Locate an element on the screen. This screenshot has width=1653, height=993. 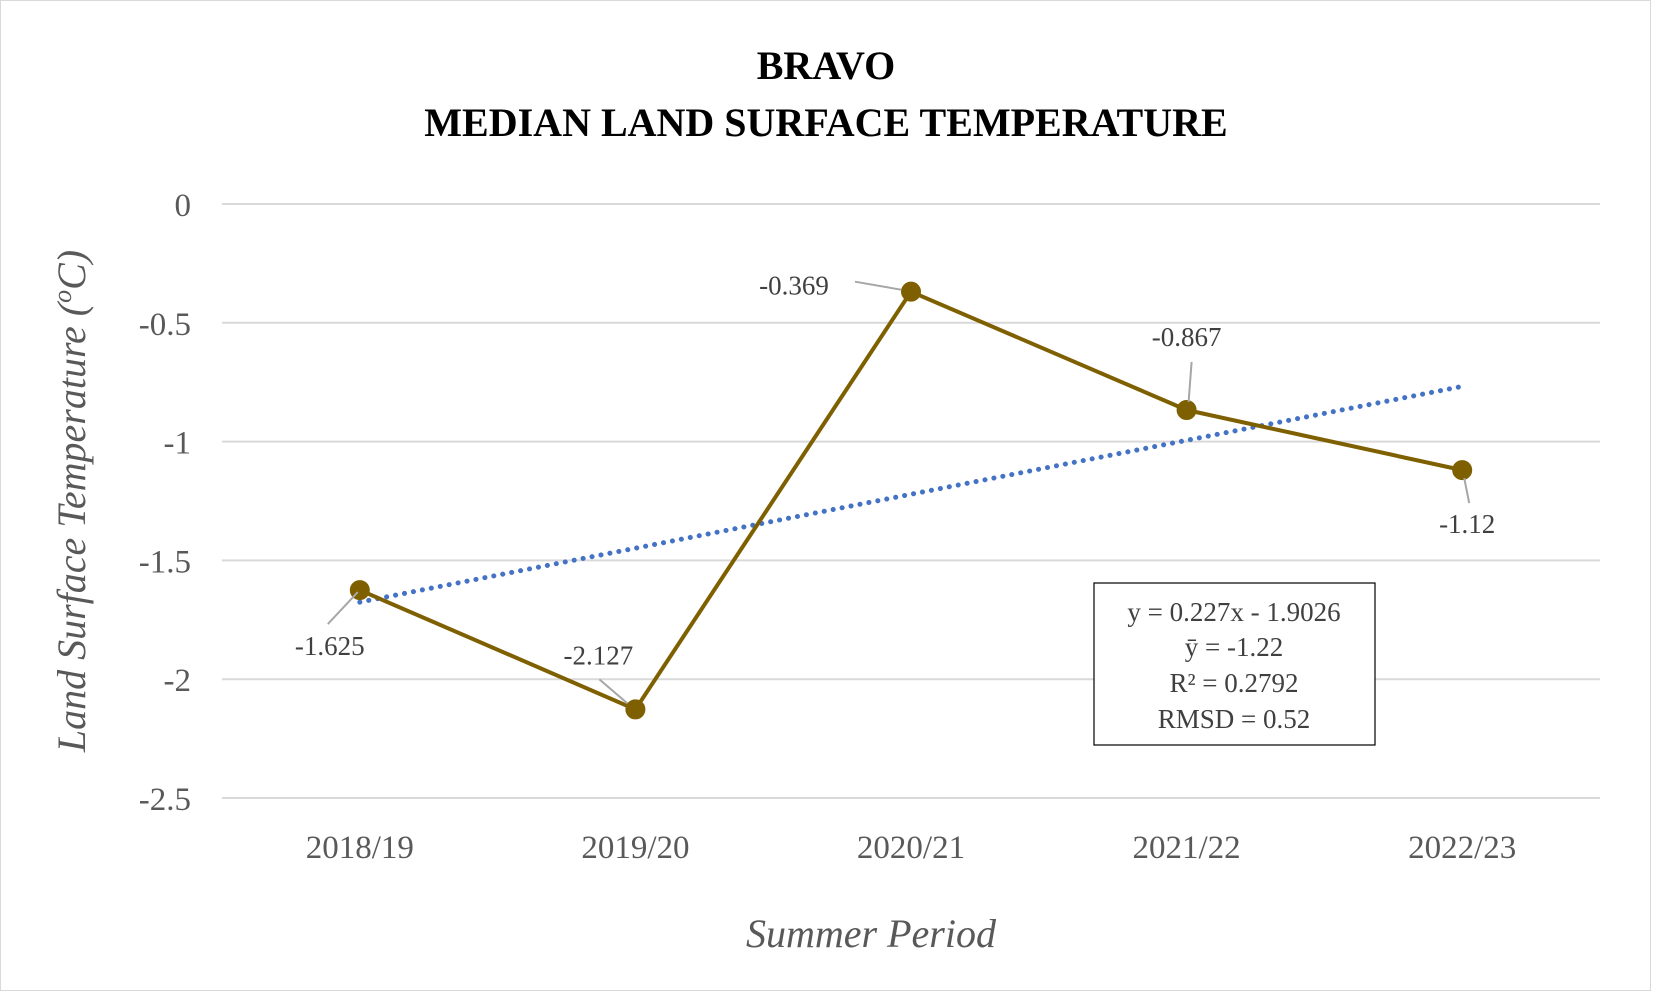
y-axis-title-main: Land Surface Temperature ( is located at coordinates (71, 526).